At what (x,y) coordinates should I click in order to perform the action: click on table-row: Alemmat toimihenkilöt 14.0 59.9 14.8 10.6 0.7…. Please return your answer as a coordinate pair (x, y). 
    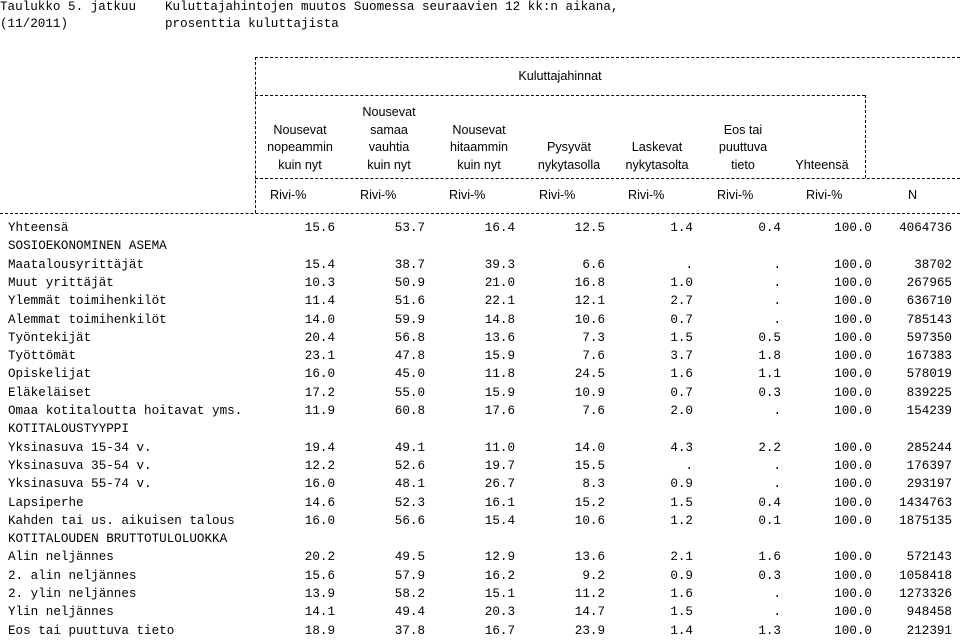
    Looking at the image, I should click on (480, 321).